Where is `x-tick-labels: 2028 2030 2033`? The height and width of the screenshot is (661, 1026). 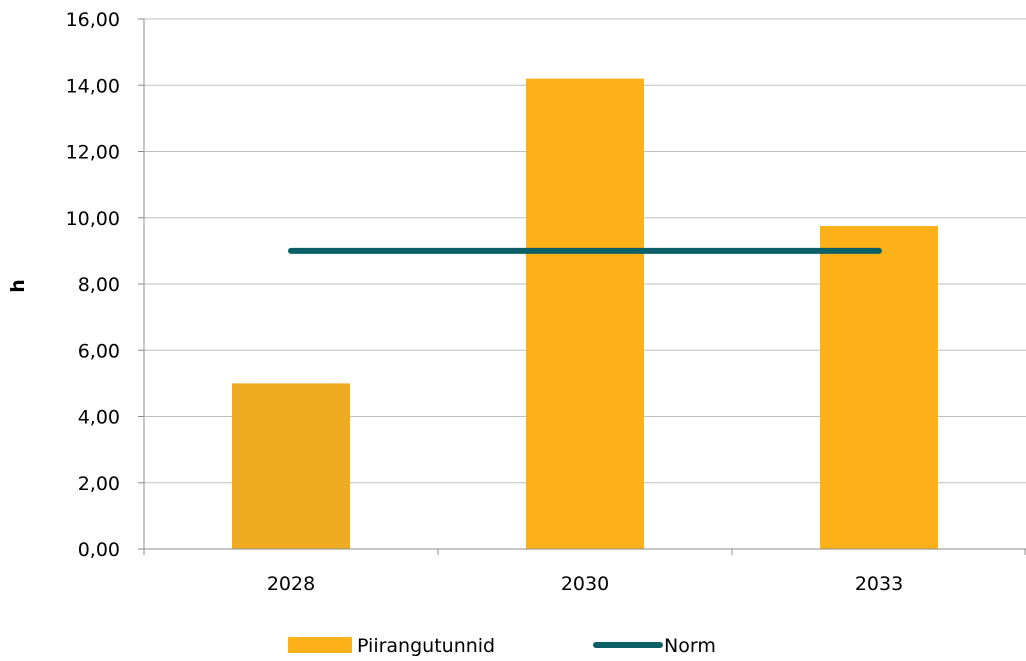 x-tick-labels: 2028 2030 2033 is located at coordinates (585, 584).